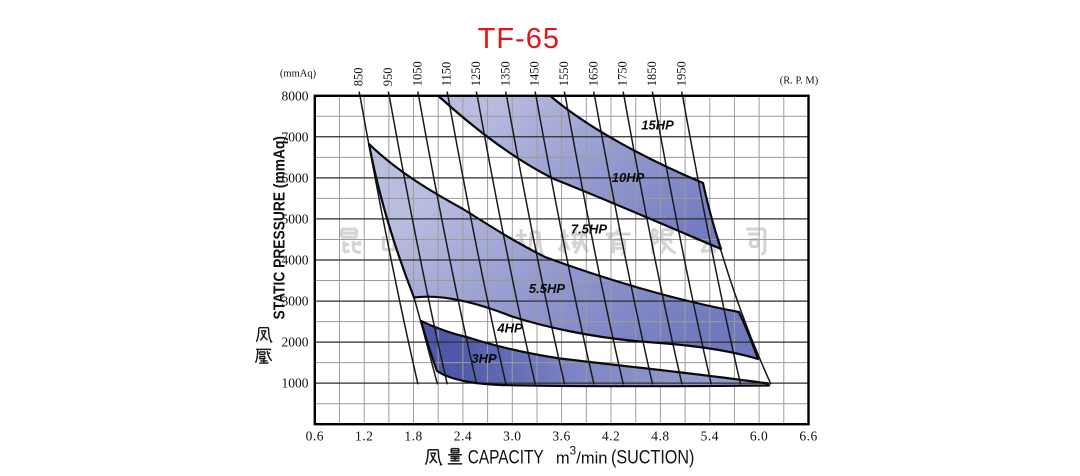 The image size is (1080, 476). Describe the element at coordinates (808, 436) in the screenshot. I see `svg-text: 6.6` at that location.